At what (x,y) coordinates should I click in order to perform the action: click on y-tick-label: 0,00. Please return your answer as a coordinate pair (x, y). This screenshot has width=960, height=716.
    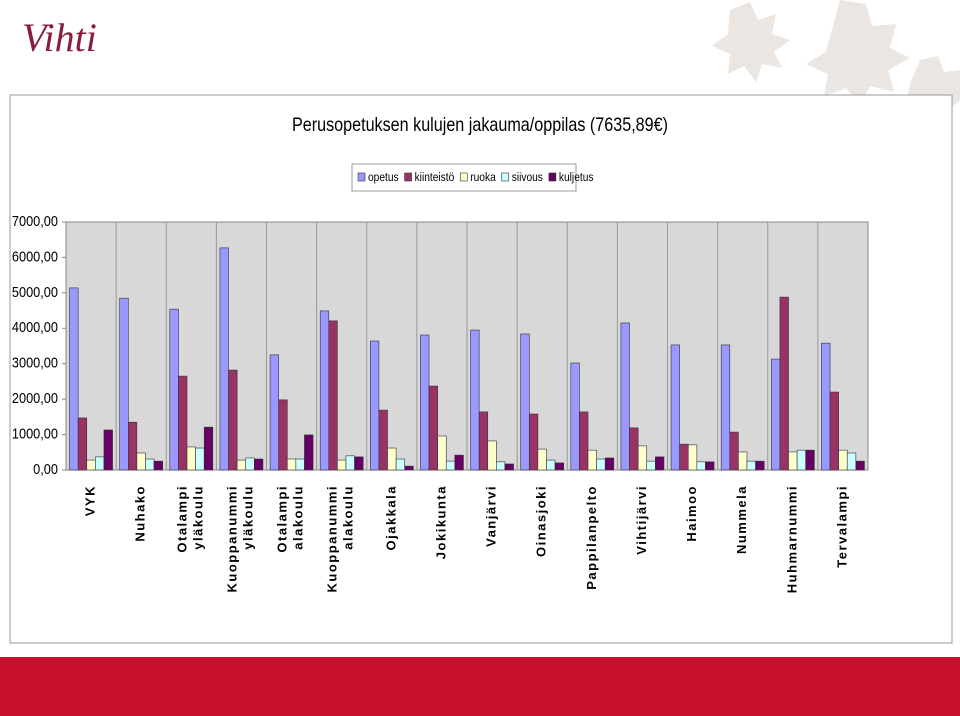
    Looking at the image, I should click on (45, 468).